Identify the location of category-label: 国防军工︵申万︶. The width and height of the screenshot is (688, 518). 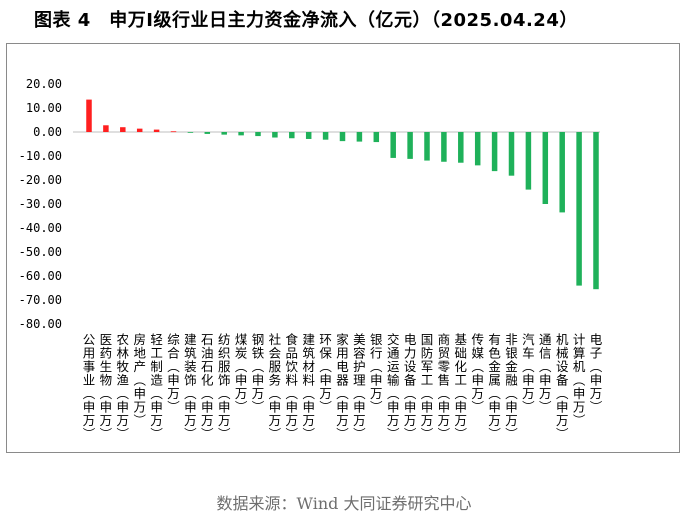
(427, 387).